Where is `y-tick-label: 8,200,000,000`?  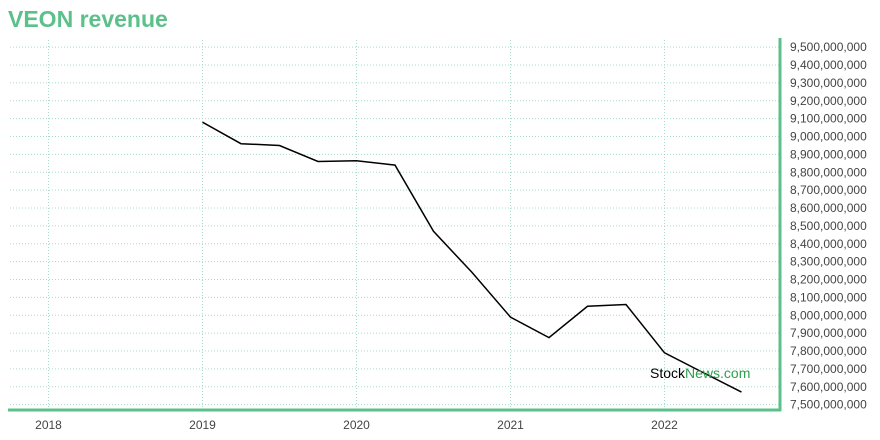
y-tick-label: 8,200,000,000 is located at coordinates (828, 280).